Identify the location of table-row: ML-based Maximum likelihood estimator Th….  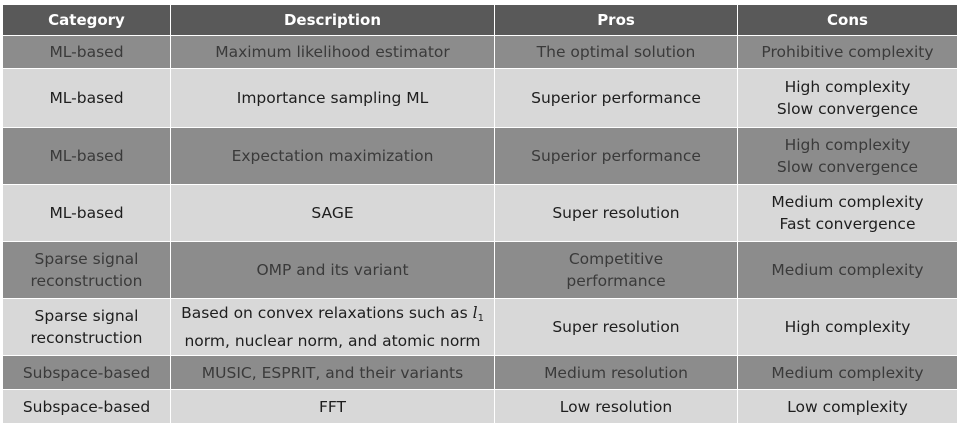
(480, 52).